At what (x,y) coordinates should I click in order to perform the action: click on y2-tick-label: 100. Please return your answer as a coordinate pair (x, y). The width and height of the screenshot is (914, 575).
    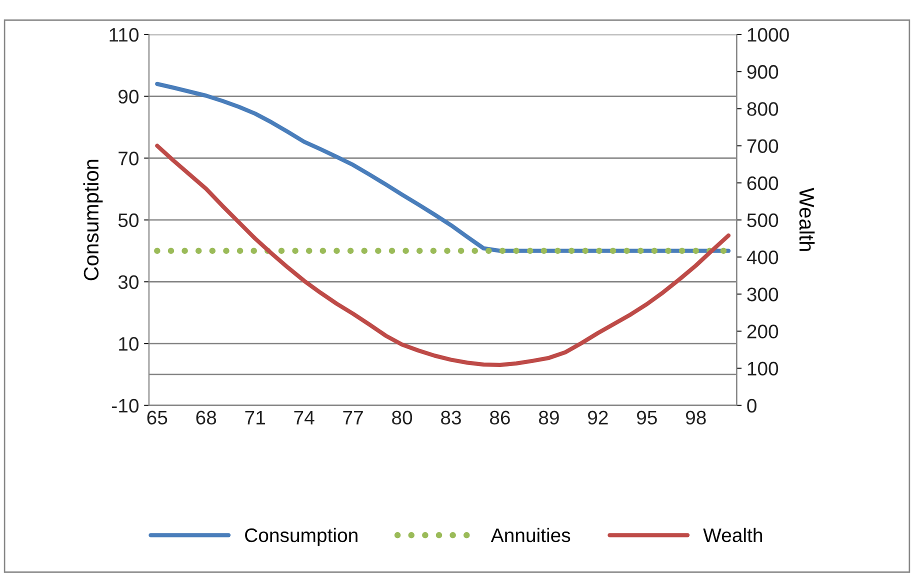
    Looking at the image, I should click on (763, 369).